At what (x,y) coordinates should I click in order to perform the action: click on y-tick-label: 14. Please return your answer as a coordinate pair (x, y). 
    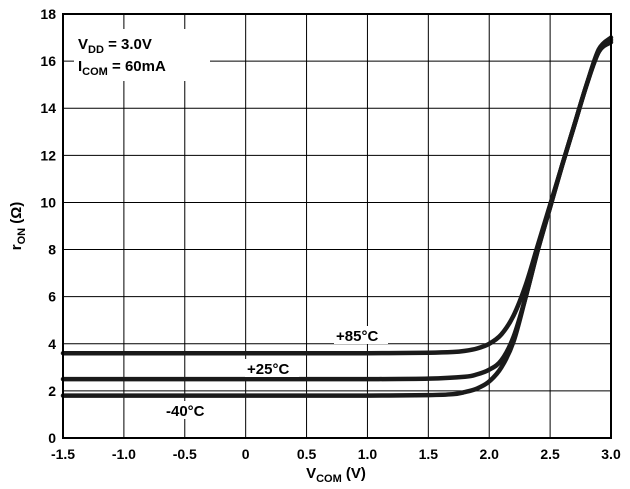
    Looking at the image, I should click on (48, 108).